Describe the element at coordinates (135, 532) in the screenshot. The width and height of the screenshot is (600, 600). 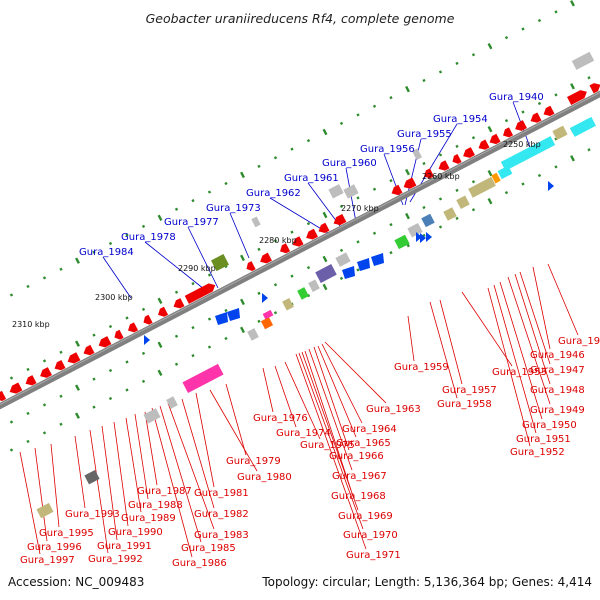
I see `lower-gene-label: Gura_1990` at that location.